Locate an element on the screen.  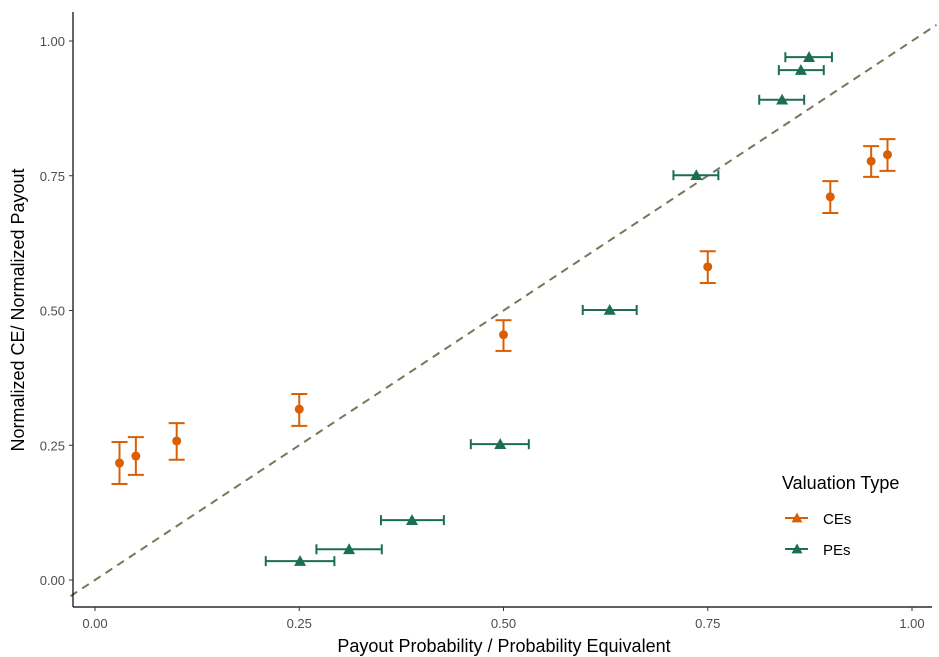
legend-title: Valuation Type is located at coordinates (840, 483).